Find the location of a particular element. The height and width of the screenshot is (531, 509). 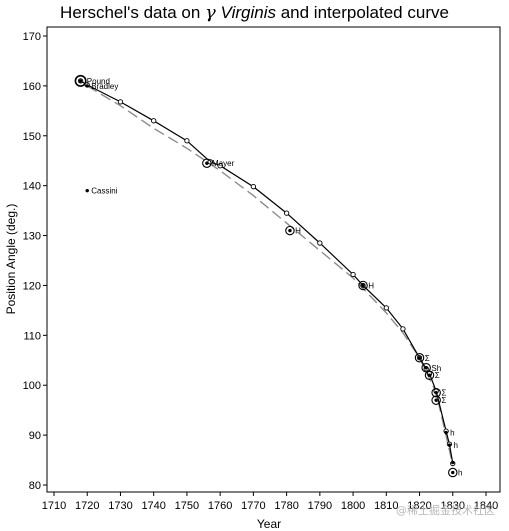

chart-title-prefix: Herschel's data on is located at coordinates (133, 12).